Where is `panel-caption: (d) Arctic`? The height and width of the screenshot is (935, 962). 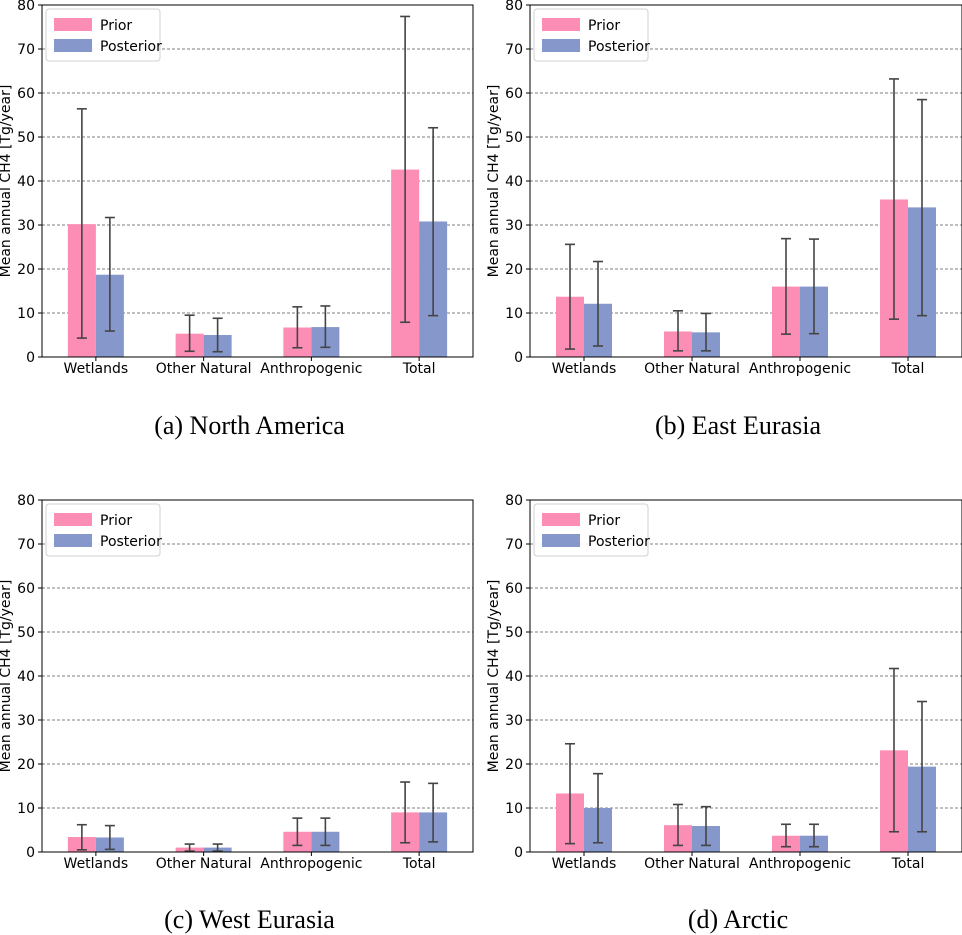
panel-caption: (d) Arctic is located at coordinates (738, 919).